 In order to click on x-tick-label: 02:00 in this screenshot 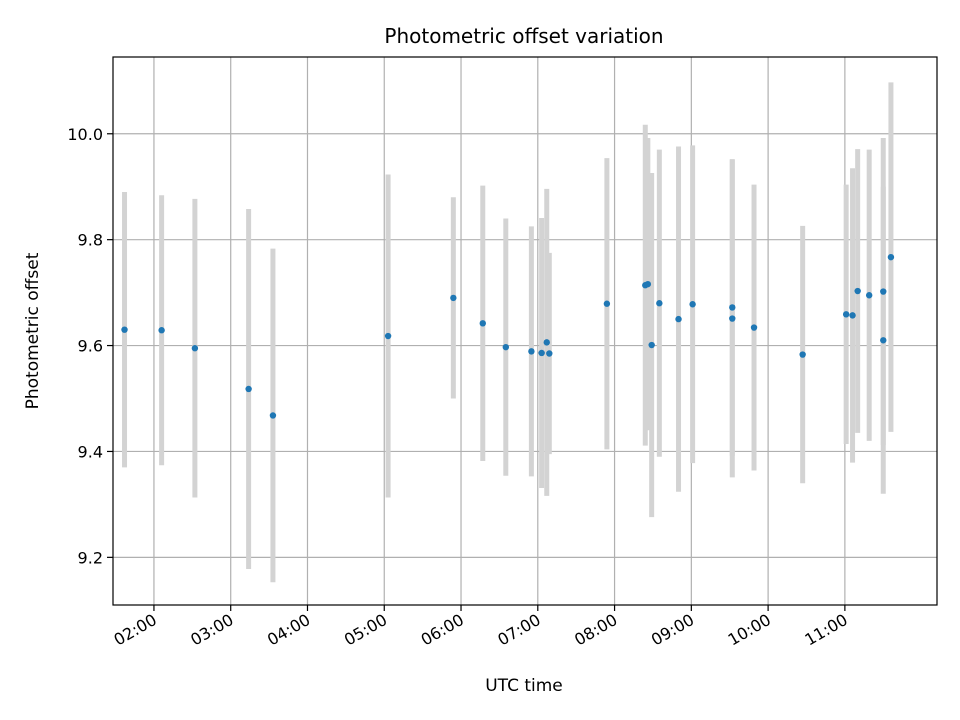, I will do `click(135, 630)`.